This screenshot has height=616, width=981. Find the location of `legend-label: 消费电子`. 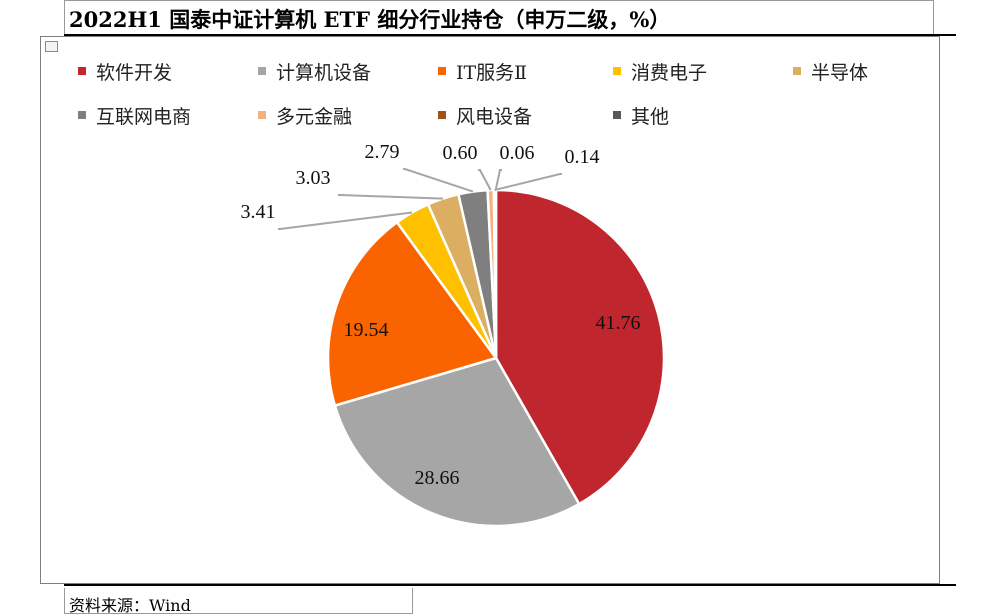

legend-label: 消费电子 is located at coordinates (669, 73).